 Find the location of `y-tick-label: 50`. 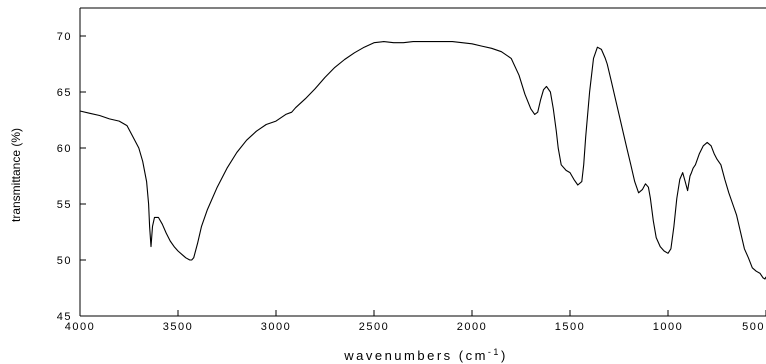

y-tick-label: 50 is located at coordinates (64, 261).